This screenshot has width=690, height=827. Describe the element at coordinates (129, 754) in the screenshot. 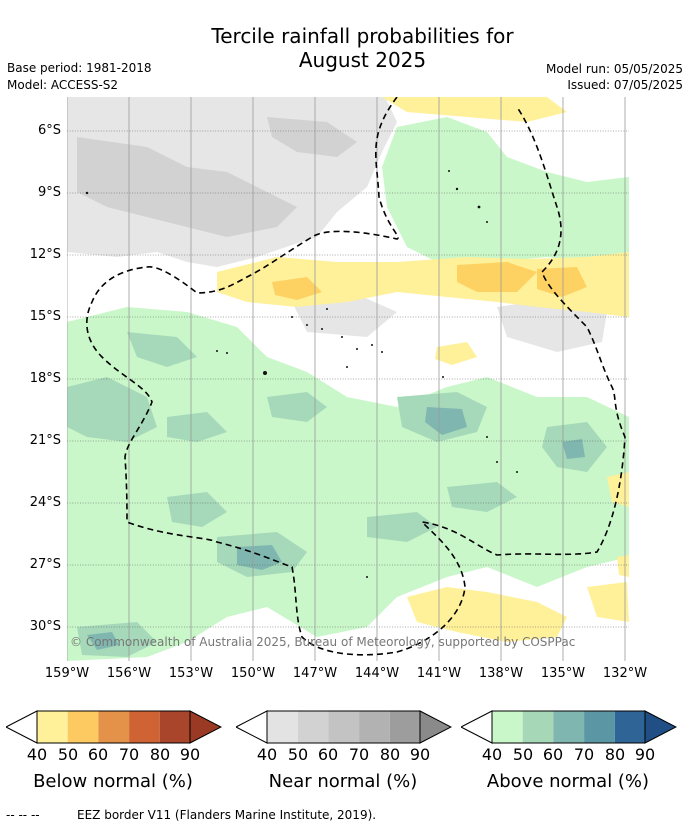

I see `below-tick-70: 70` at that location.